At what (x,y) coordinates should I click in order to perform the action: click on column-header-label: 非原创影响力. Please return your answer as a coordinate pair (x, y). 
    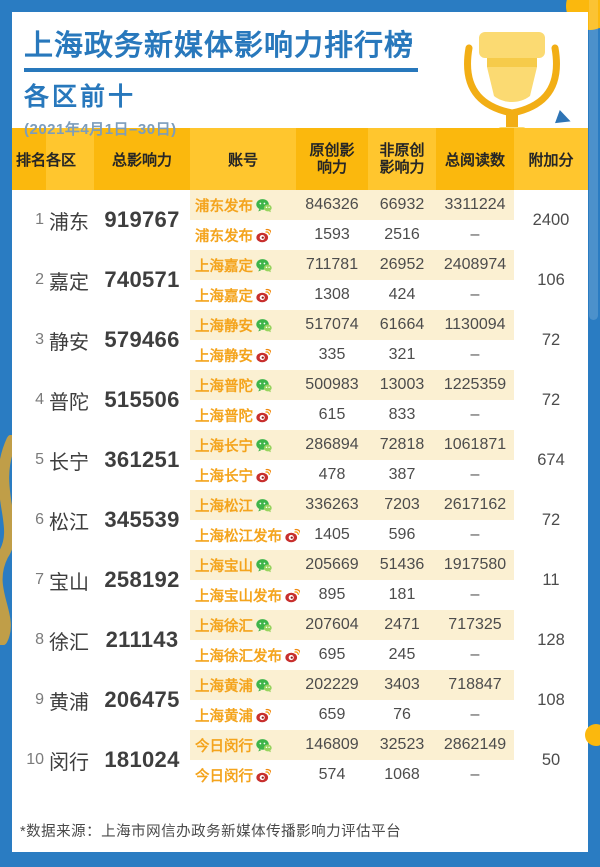
    Looking at the image, I should click on (402, 158).